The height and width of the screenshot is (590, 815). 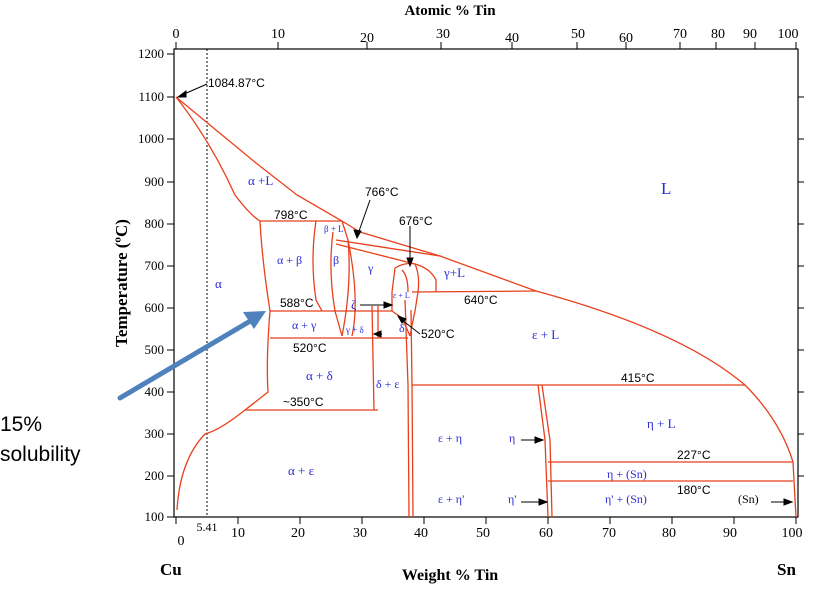 What do you see at coordinates (443, 34) in the screenshot?
I see `top-tick-label: 30` at bounding box center [443, 34].